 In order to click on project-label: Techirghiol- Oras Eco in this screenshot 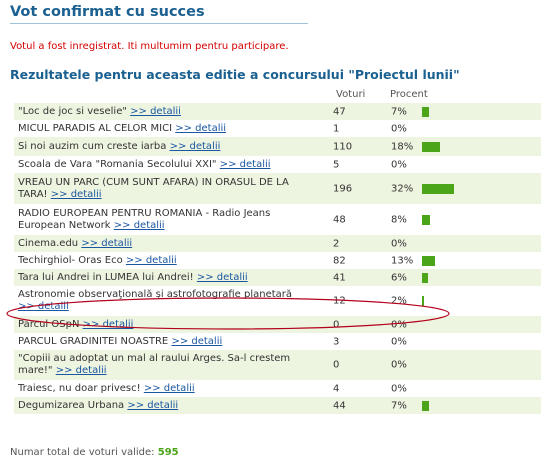, I will do `click(70, 260)`.